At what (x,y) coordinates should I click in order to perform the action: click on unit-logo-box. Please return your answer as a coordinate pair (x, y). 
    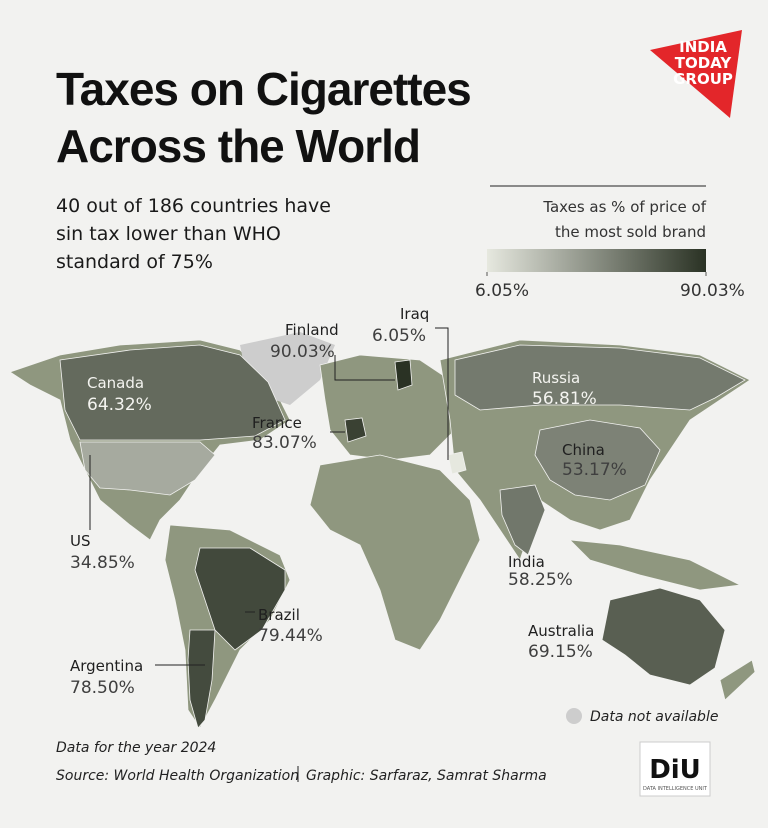
    Looking at the image, I should click on (675, 769).